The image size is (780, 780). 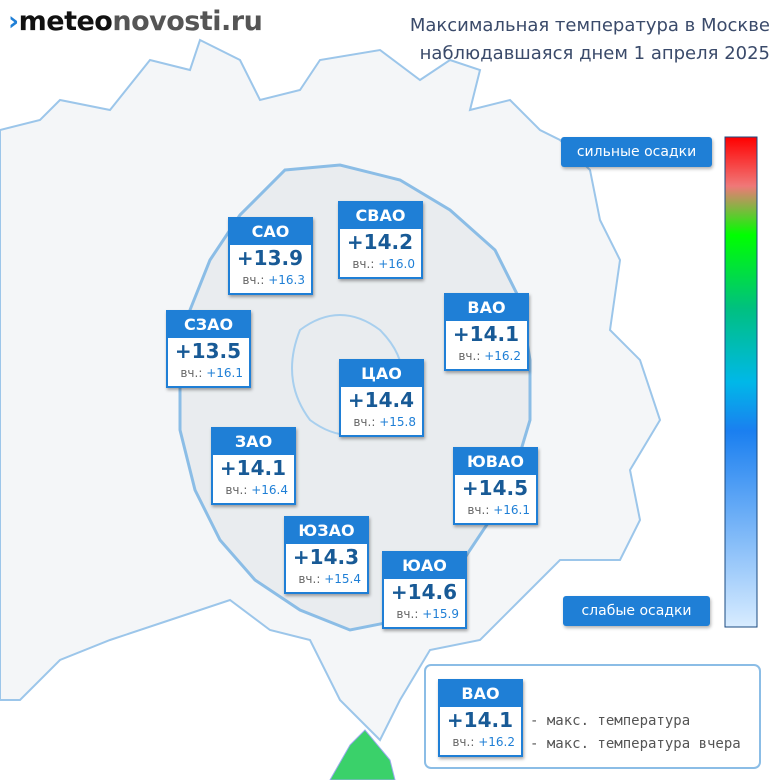 I want to click on logo: ›meteonovosti.ru, so click(x=135, y=21).